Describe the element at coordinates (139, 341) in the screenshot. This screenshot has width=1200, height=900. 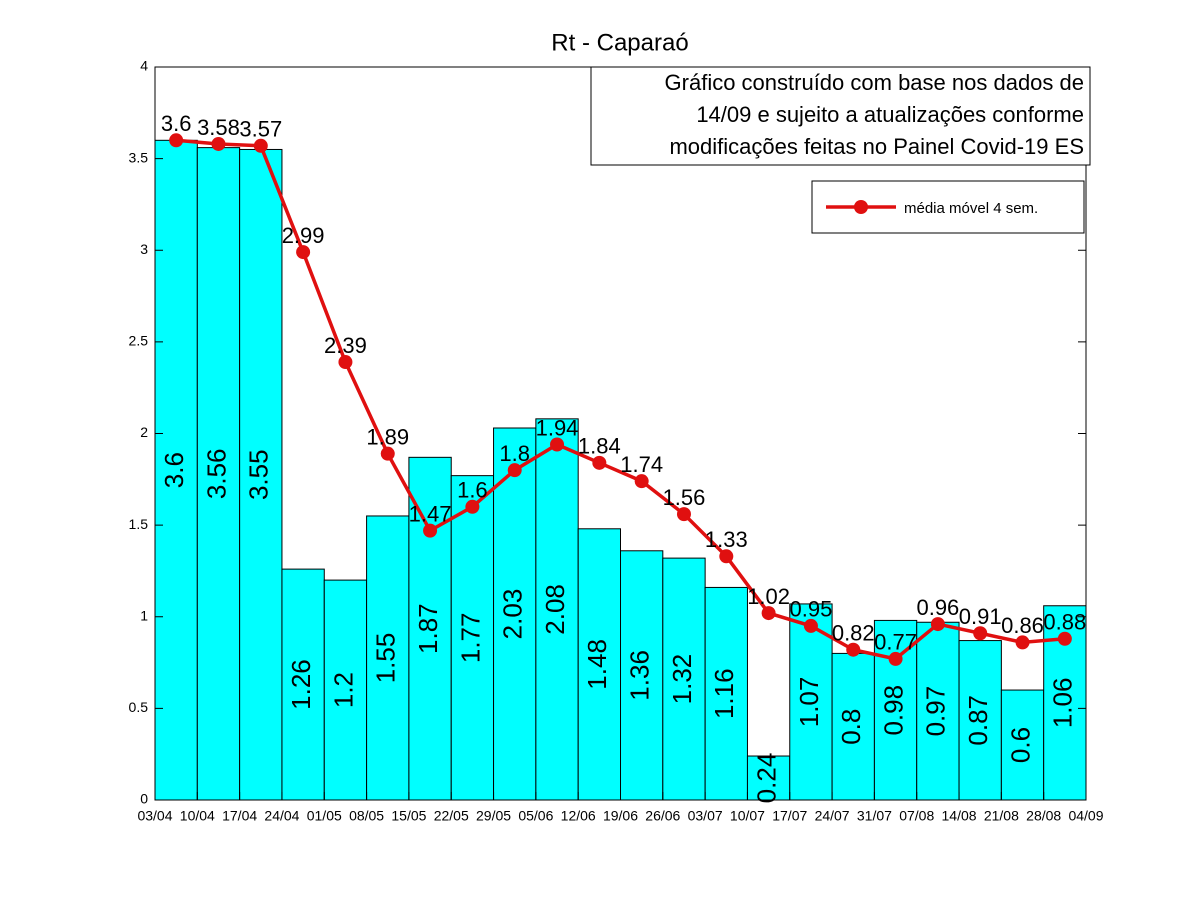
I see `y-tick-label: 2.5` at that location.